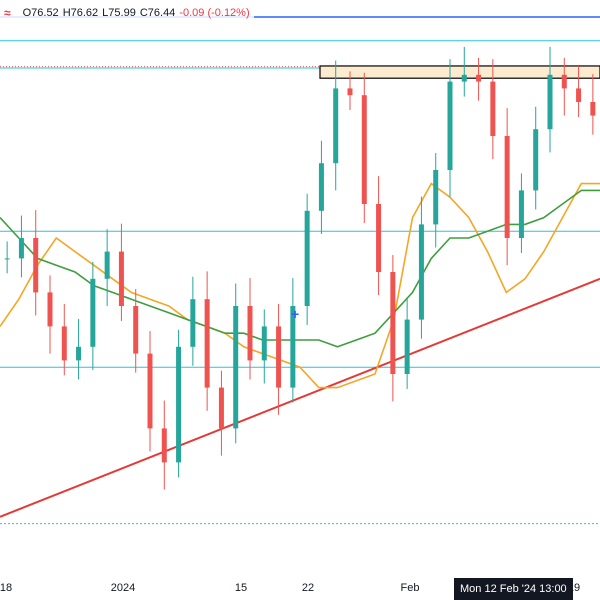  I want to click on wave-icon: ≈, so click(7, 13).